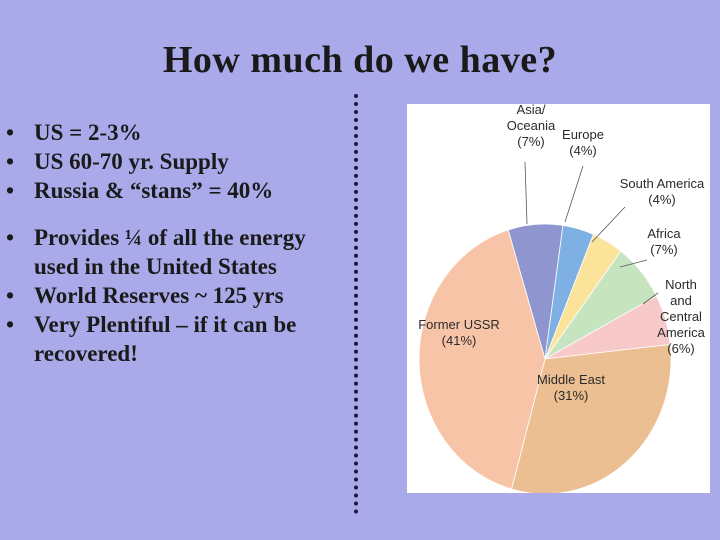 Image resolution: width=720 pixels, height=540 pixels. Describe the element at coordinates (131, 161) in the screenshot. I see `bullet-text: US 60-70 yr. Supply` at that location.